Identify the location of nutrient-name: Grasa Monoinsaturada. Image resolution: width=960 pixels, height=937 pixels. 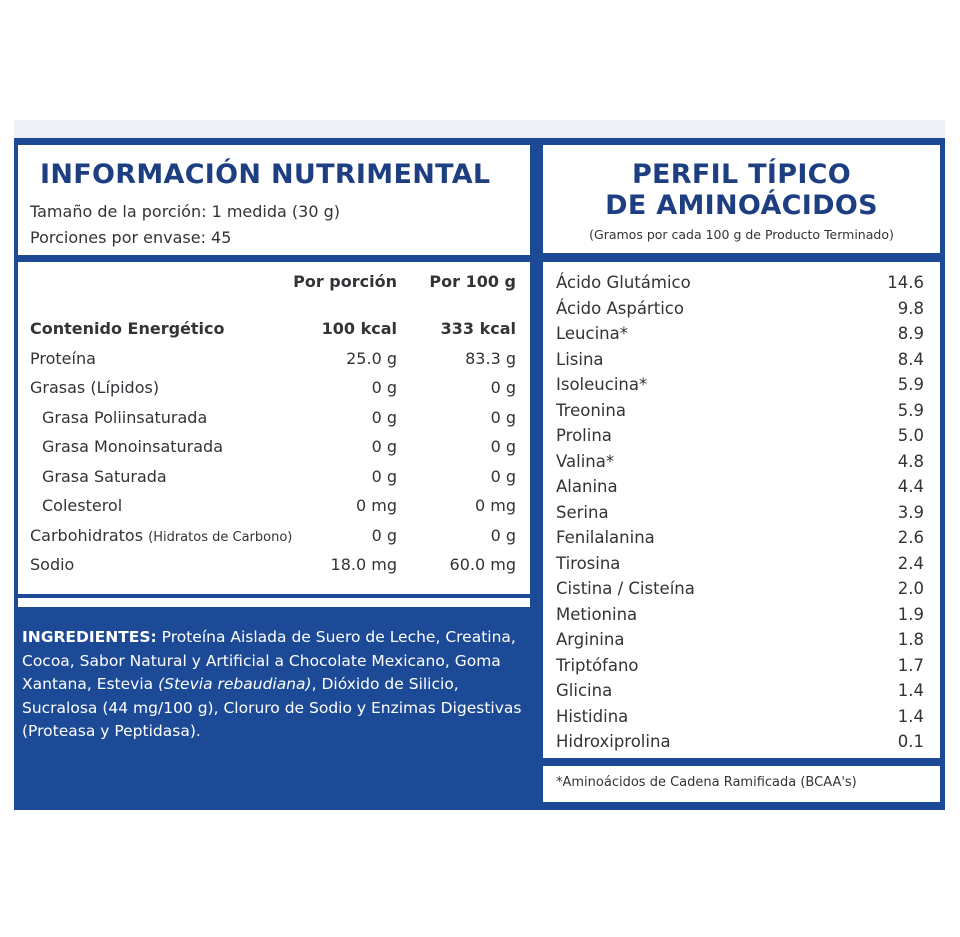
(133, 446).